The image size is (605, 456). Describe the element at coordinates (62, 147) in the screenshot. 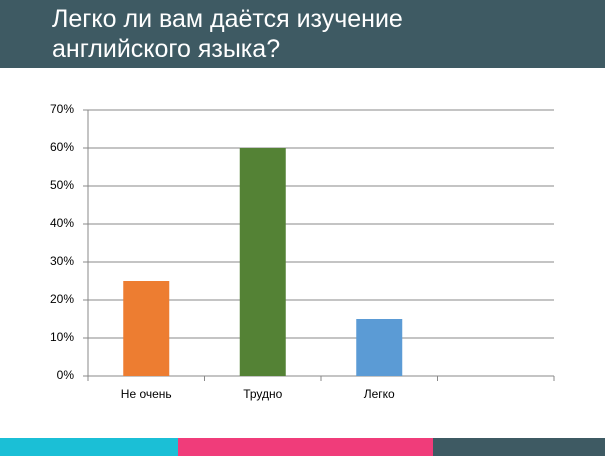

I see `y-tick-label: 60%` at that location.